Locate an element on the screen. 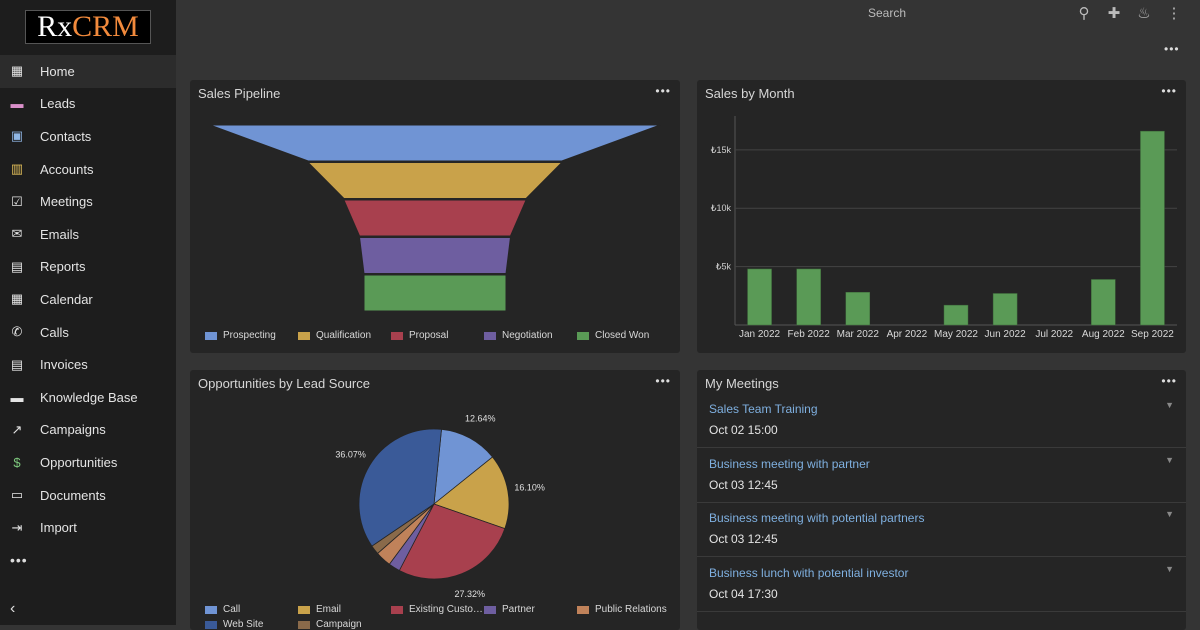 This screenshot has width=1200, height=630. sidebar-item-label: Accounts is located at coordinates (67, 169).